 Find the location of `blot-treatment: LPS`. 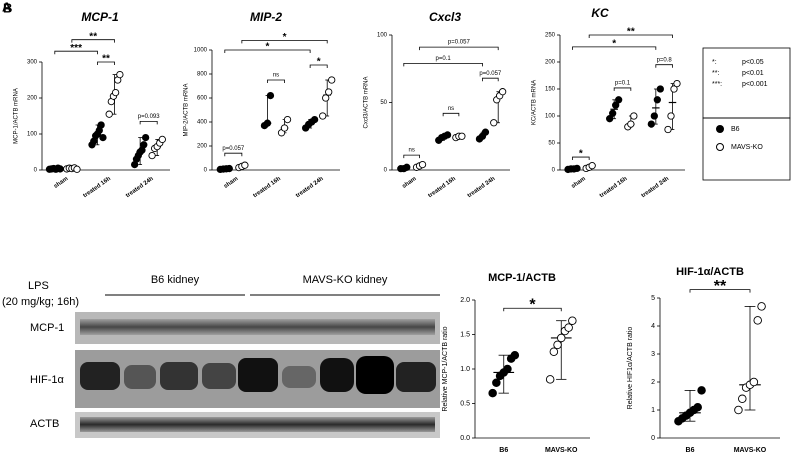

blot-treatment: LPS is located at coordinates (38, 286).